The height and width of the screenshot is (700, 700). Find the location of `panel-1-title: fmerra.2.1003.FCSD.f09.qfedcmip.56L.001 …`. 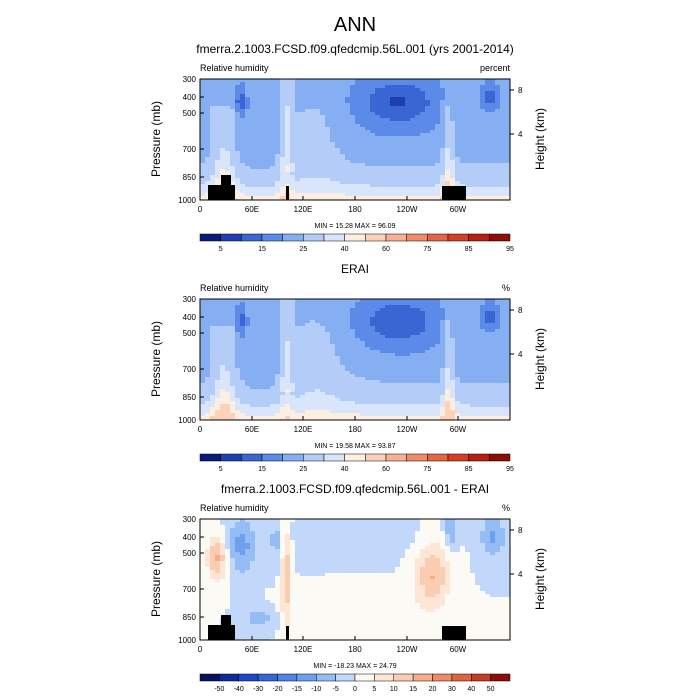

panel-1-title: fmerra.2.1003.FCSD.f09.qfedcmip.56L.001 … is located at coordinates (355, 49).